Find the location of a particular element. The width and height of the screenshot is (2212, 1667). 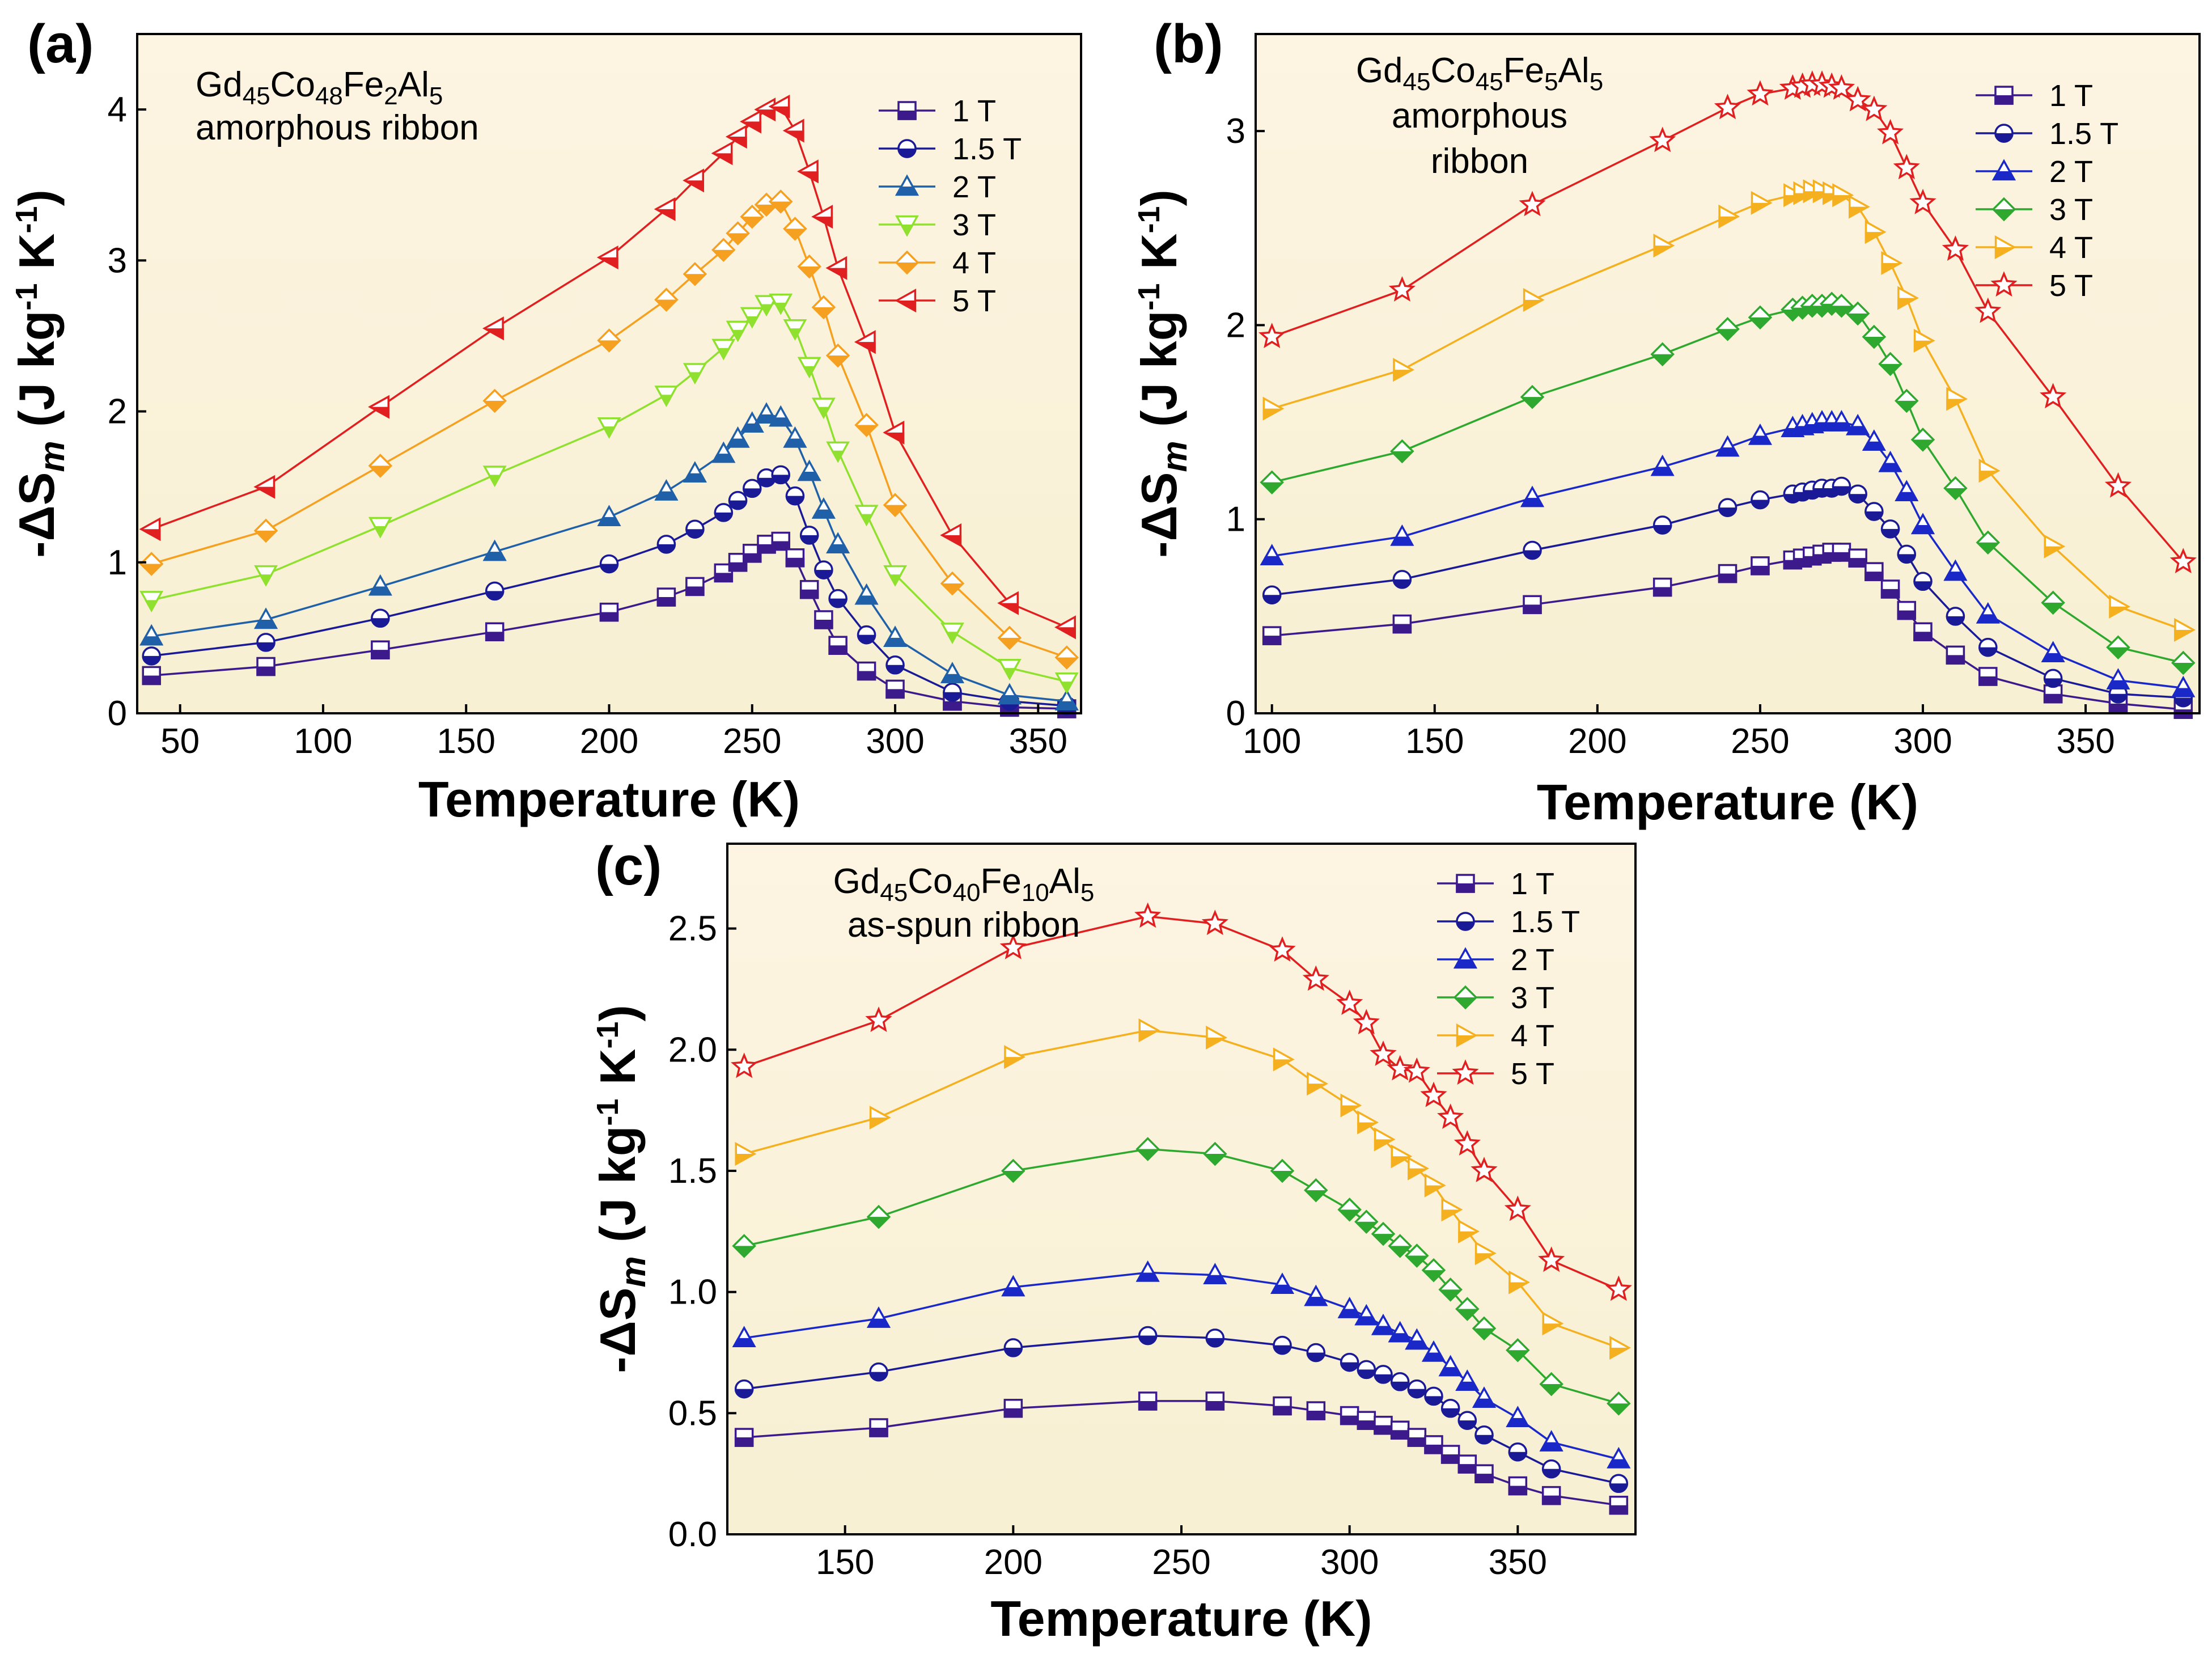

panel-label: (a) is located at coordinates (60, 44).